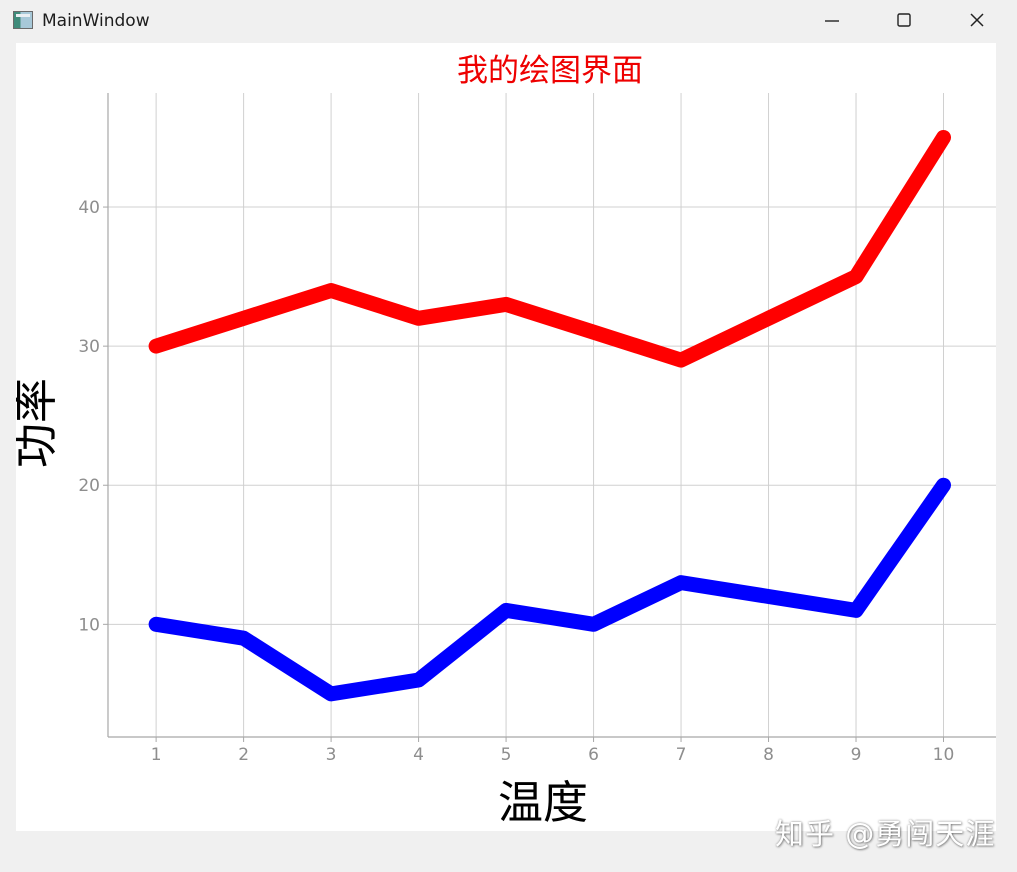 The image size is (1017, 872). Describe the element at coordinates (856, 755) in the screenshot. I see `x-tick-label: 9` at that location.